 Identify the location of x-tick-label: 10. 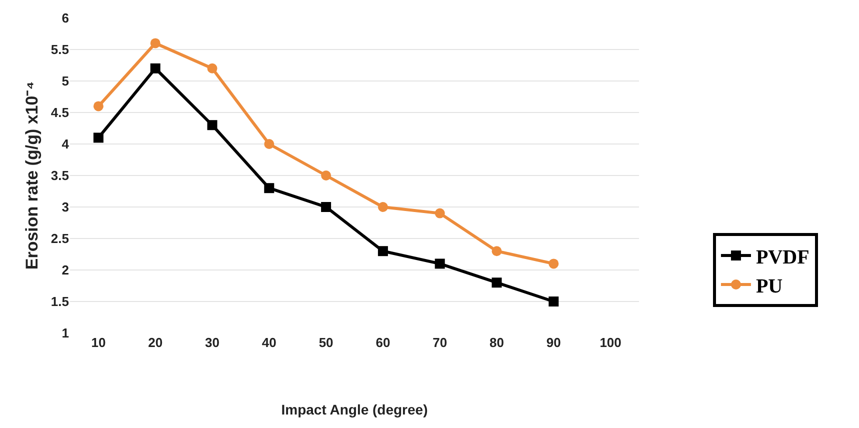
(98, 342).